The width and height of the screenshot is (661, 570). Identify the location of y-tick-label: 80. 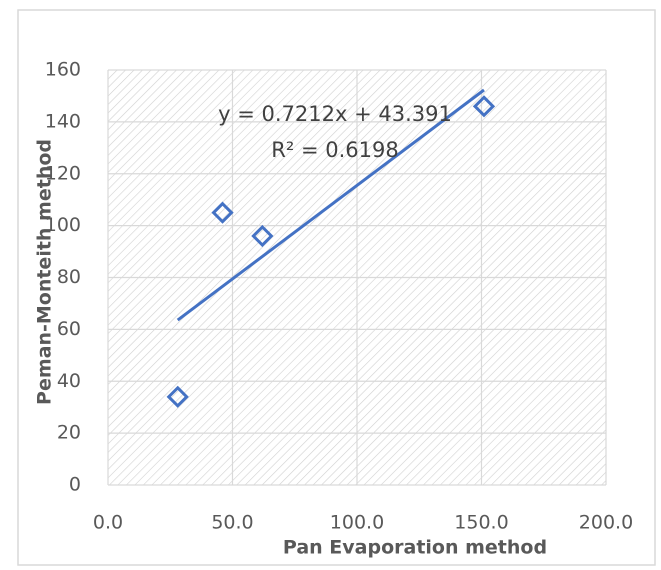
(69, 277).